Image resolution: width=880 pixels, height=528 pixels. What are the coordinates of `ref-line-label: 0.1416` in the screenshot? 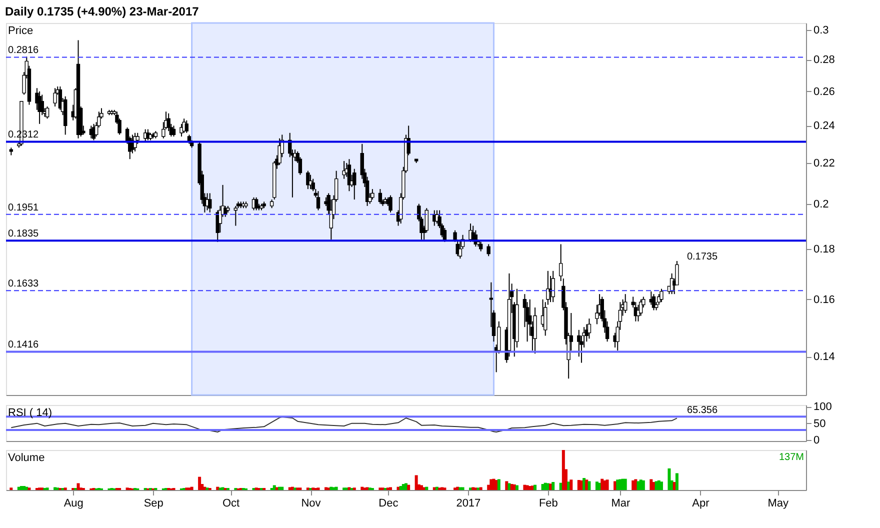 It's located at (24, 345).